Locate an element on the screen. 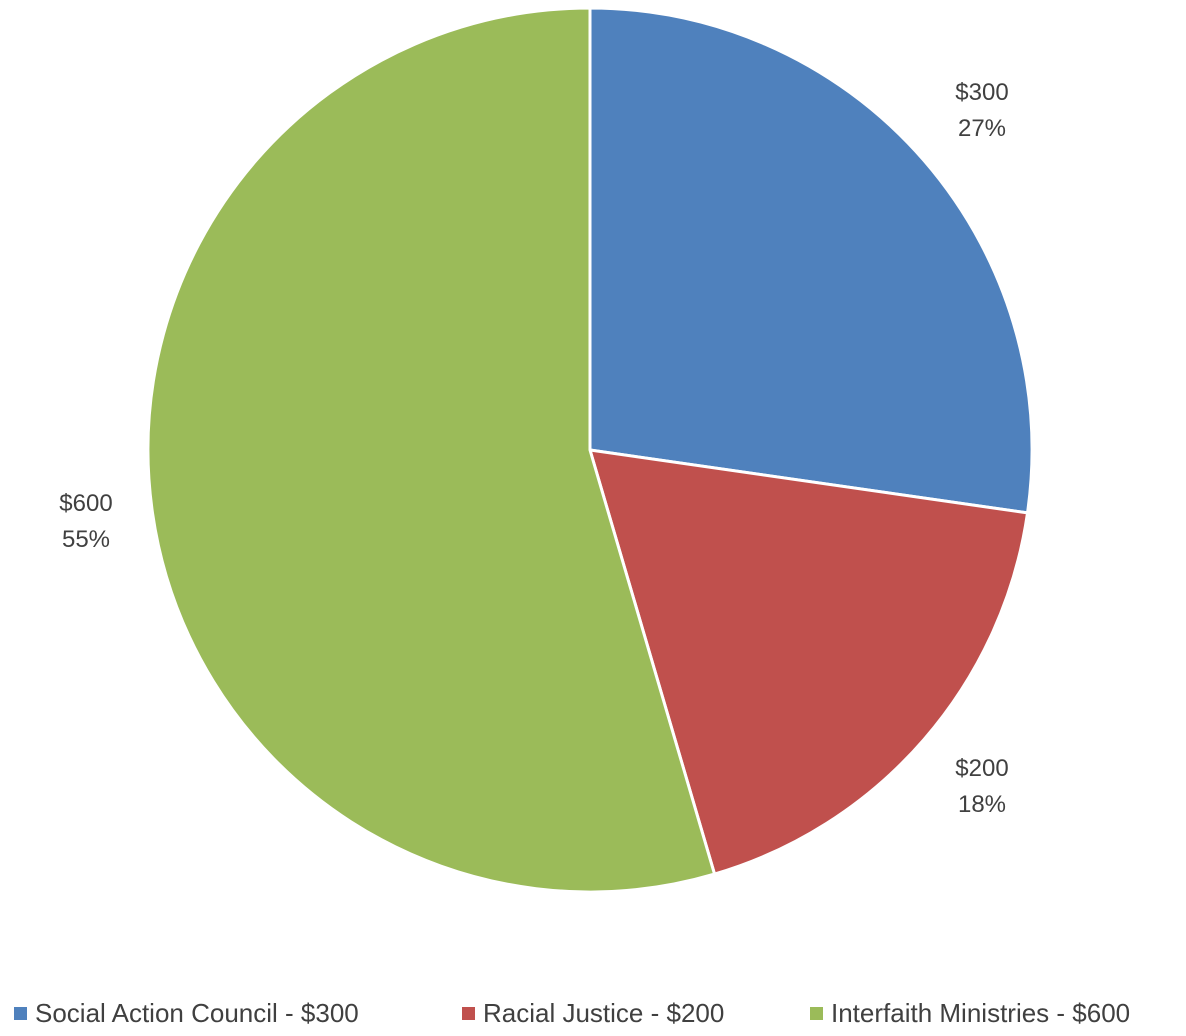 The image size is (1186, 1036). data-label-social-action-council: $300 27% is located at coordinates (982, 111).